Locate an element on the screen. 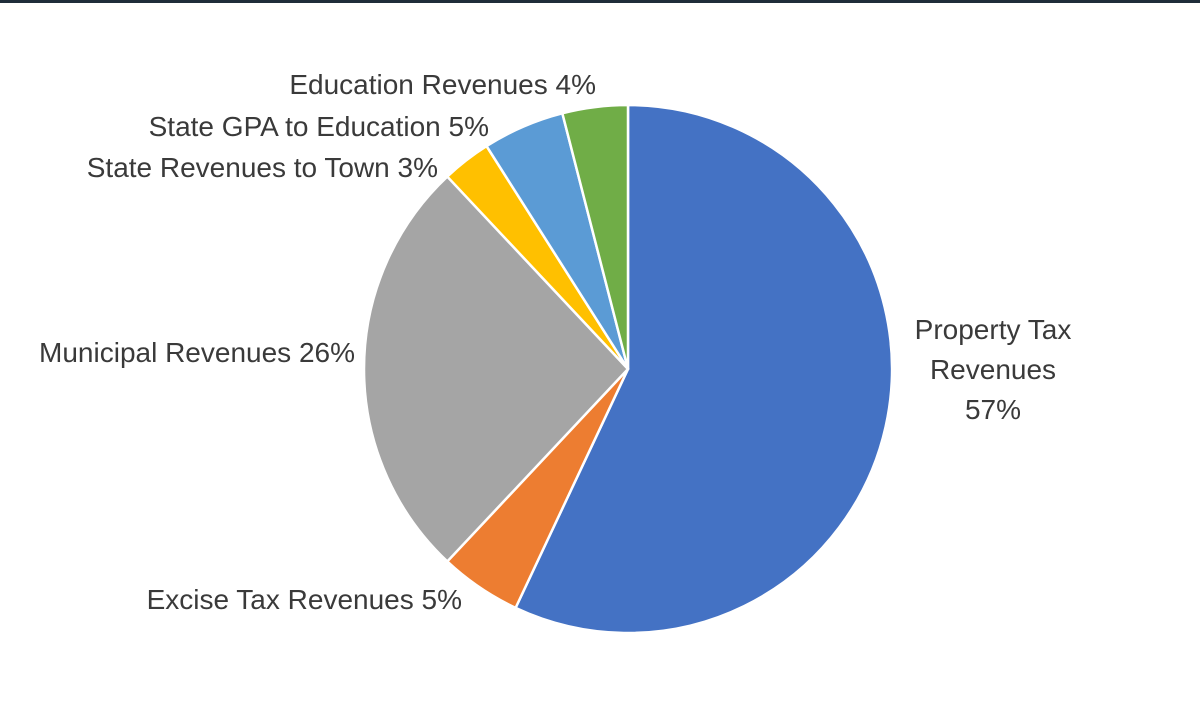  label-line: Revenues is located at coordinates (993, 369).